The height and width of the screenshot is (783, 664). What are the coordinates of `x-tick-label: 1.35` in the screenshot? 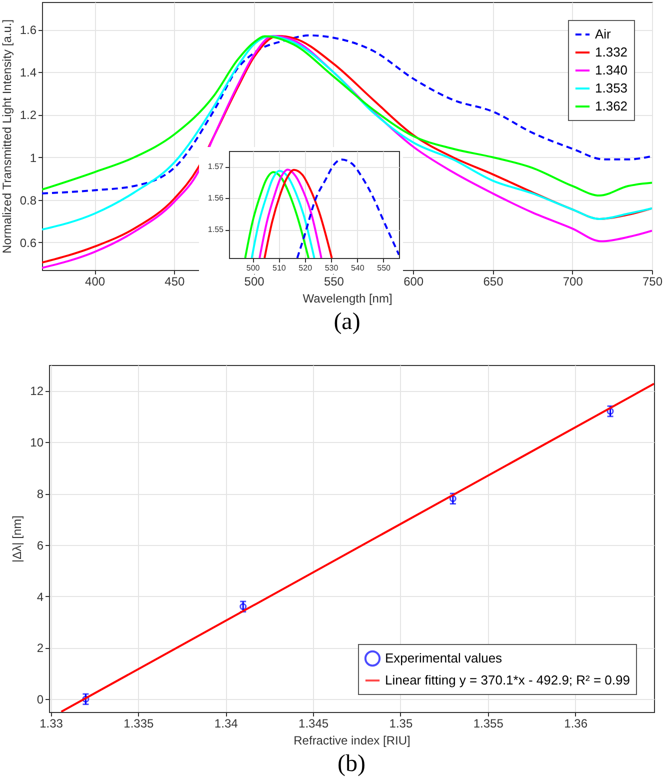 It's located at (401, 723).